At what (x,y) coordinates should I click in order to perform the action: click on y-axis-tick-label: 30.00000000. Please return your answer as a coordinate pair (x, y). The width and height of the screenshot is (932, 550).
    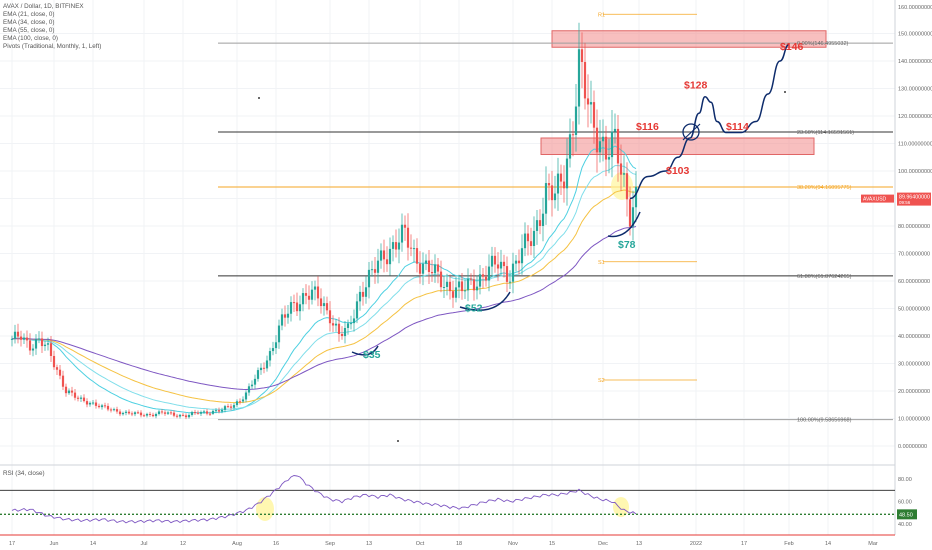
    Looking at the image, I should click on (914, 365).